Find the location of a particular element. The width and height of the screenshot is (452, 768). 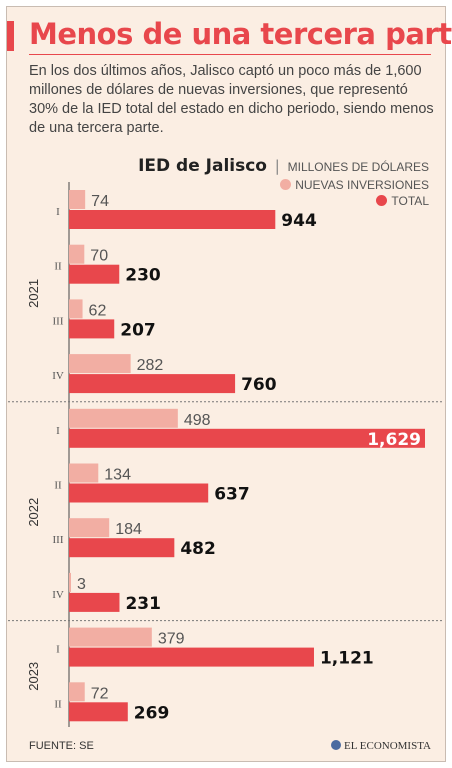

chart-title: IED de Jalisco is located at coordinates (202, 166).